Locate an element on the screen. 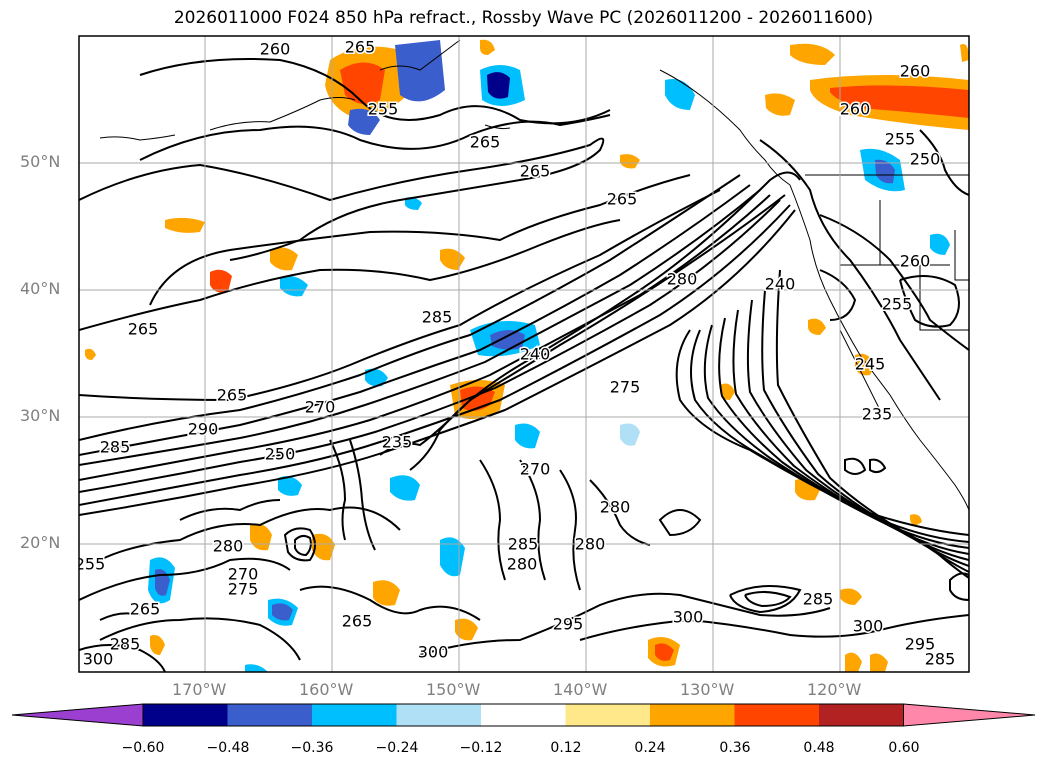 Image resolution: width=1047 pixels, height=765 pixels. colorbar-frame is located at coordinates (523, 715).